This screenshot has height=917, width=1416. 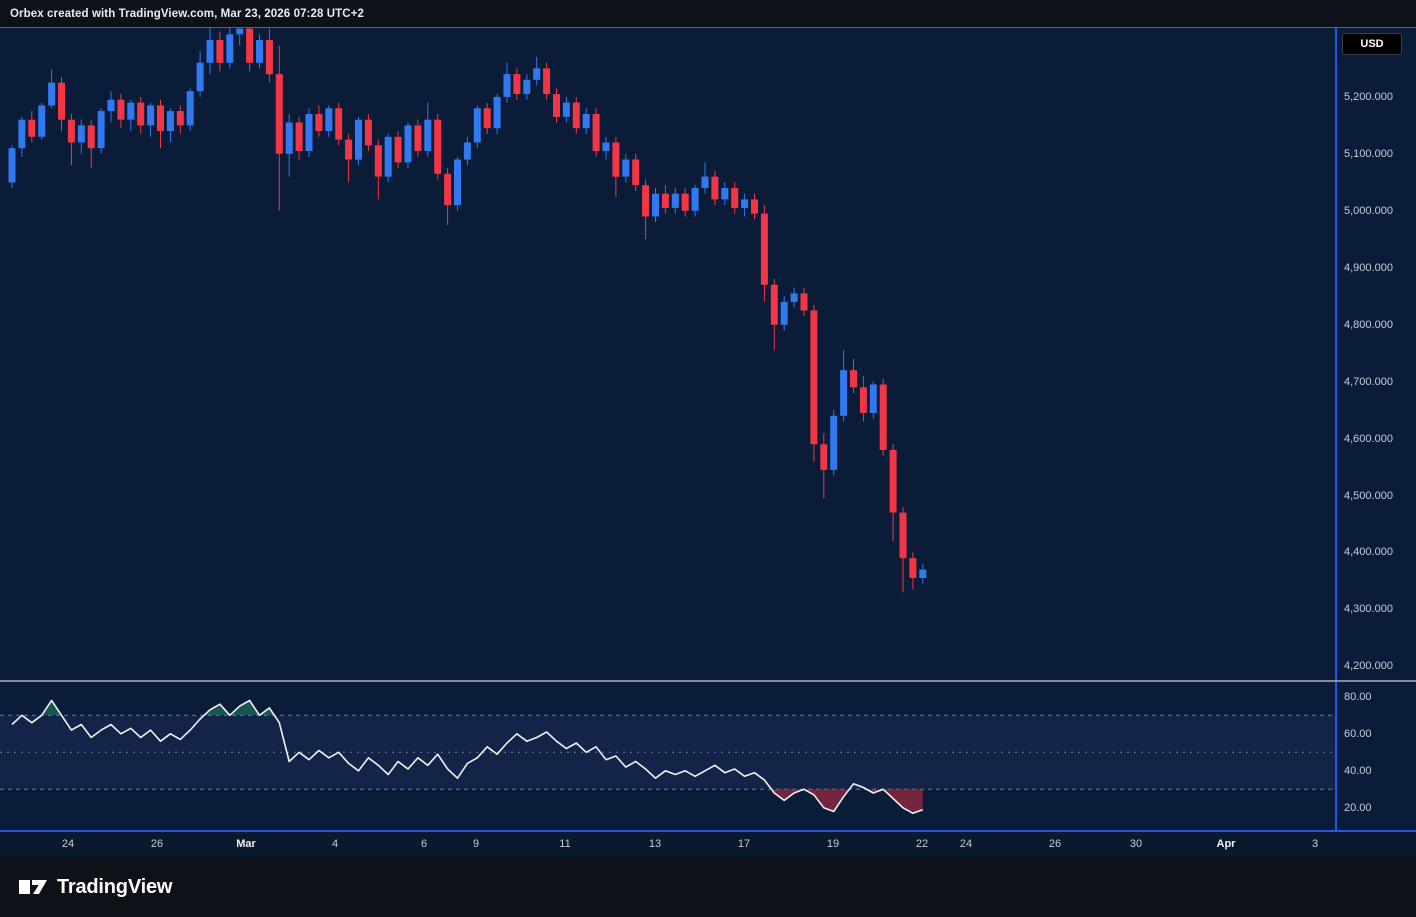 I want to click on time-axis-label: 19, so click(x=833, y=844).